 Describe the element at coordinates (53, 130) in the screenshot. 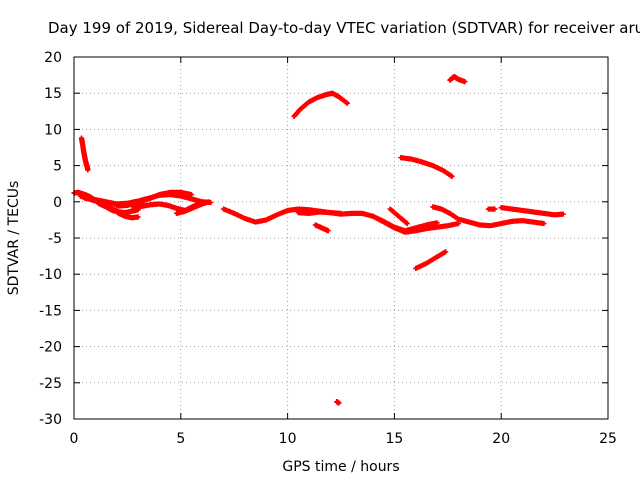

I see `y-tick-label: 10` at that location.